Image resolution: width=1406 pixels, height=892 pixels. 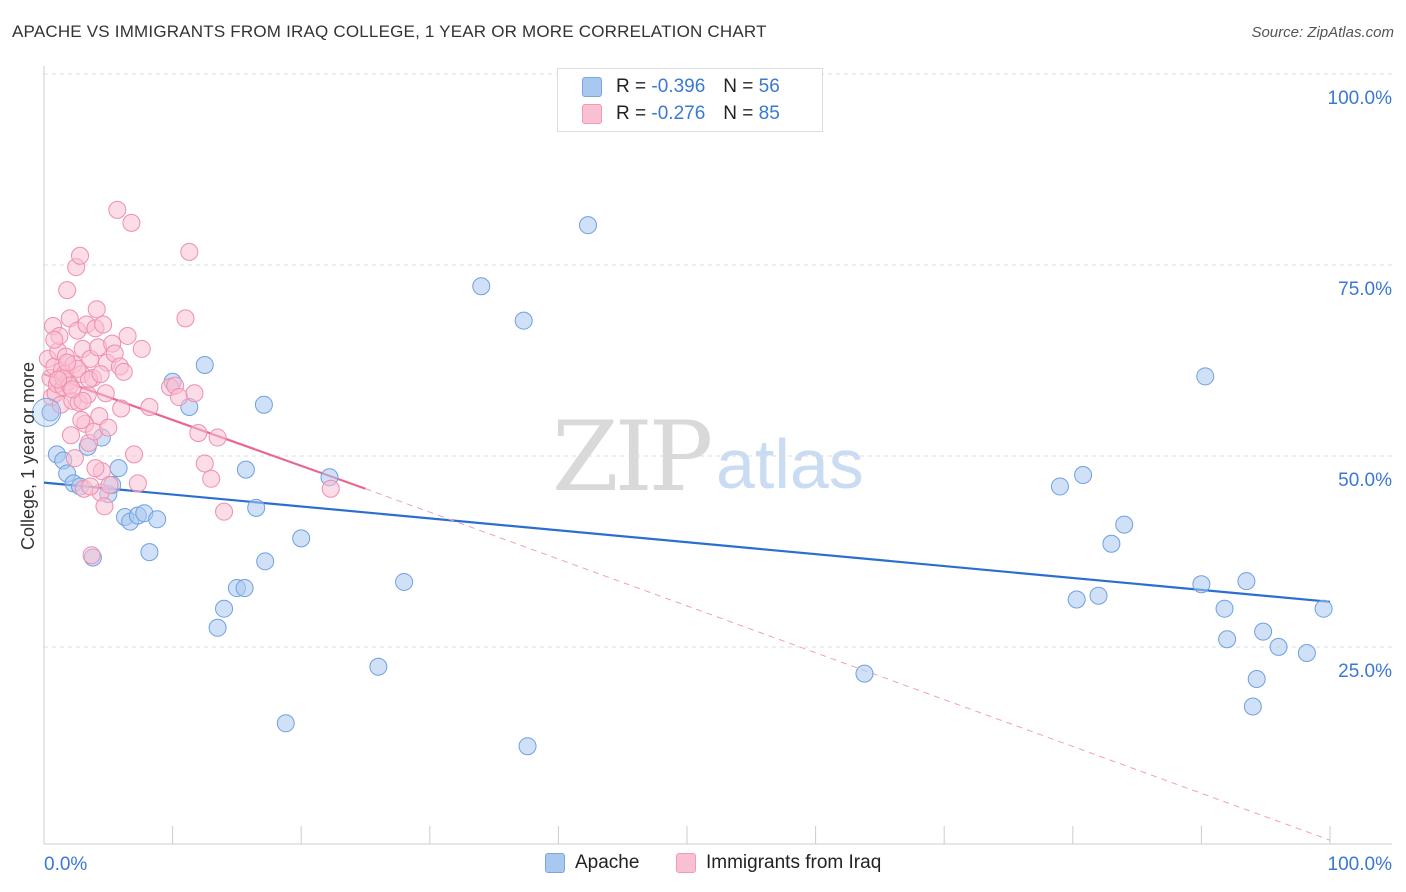 I want to click on y-axis-label: College, 1 year or more, so click(x=28, y=456).